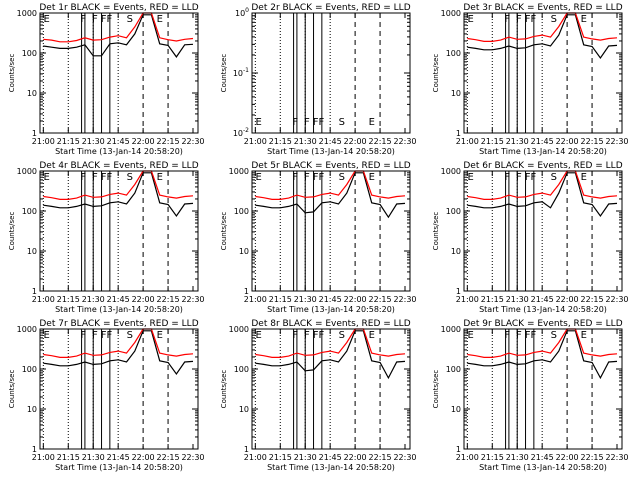  Describe the element at coordinates (118, 8) in the screenshot. I see `panel-title: Det 1r BLACK = Events, RED = LLD` at that location.